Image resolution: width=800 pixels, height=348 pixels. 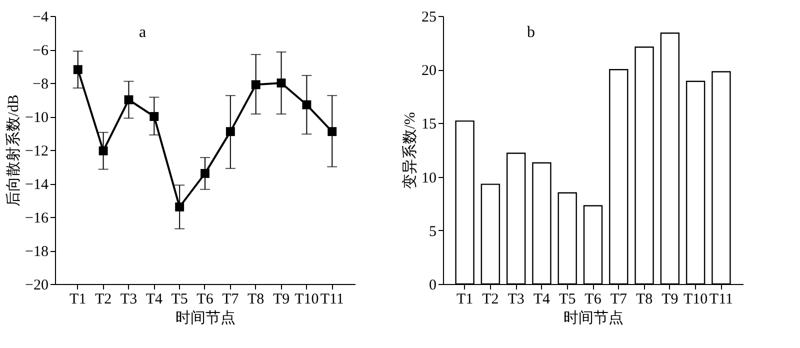 I want to click on annotation: b, so click(x=531, y=32).